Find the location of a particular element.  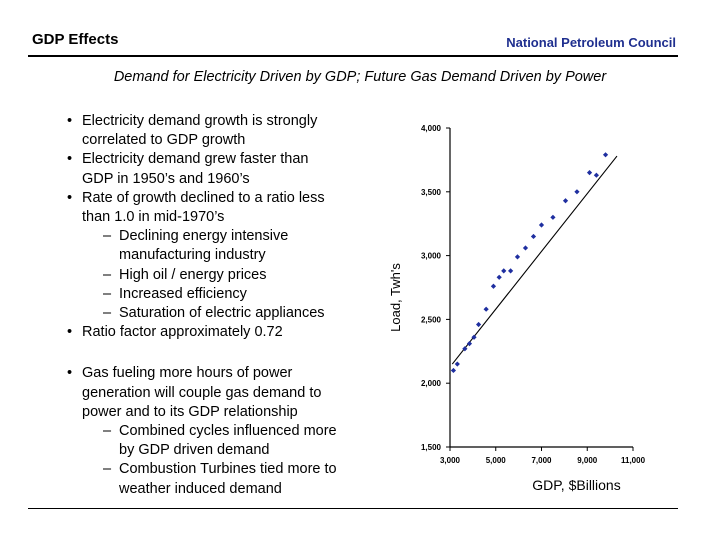

sub-bullet-item: Combustion Turbines tied more to is located at coordinates (215, 469).